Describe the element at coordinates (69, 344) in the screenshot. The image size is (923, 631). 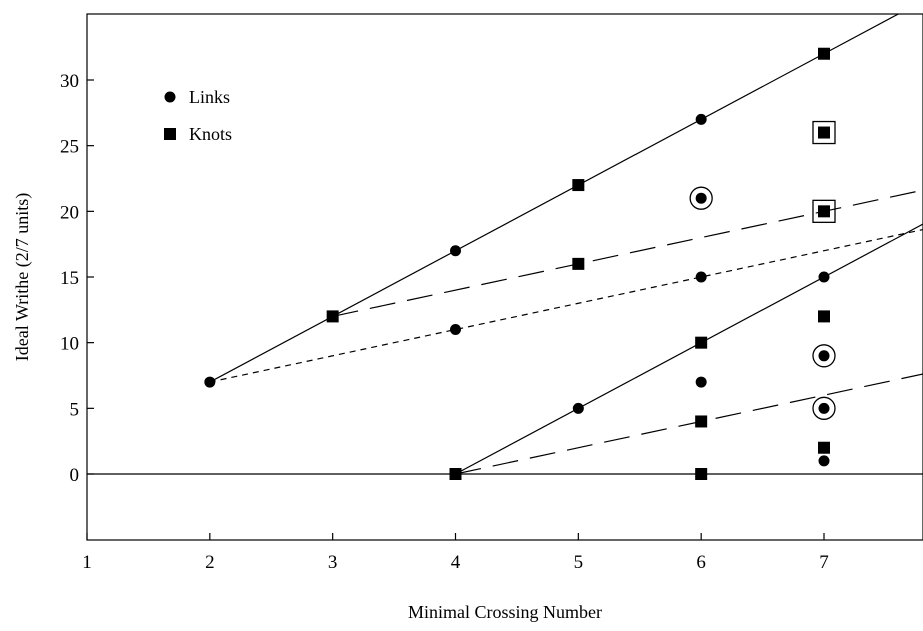
I see `y-tick-label: 10` at that location.